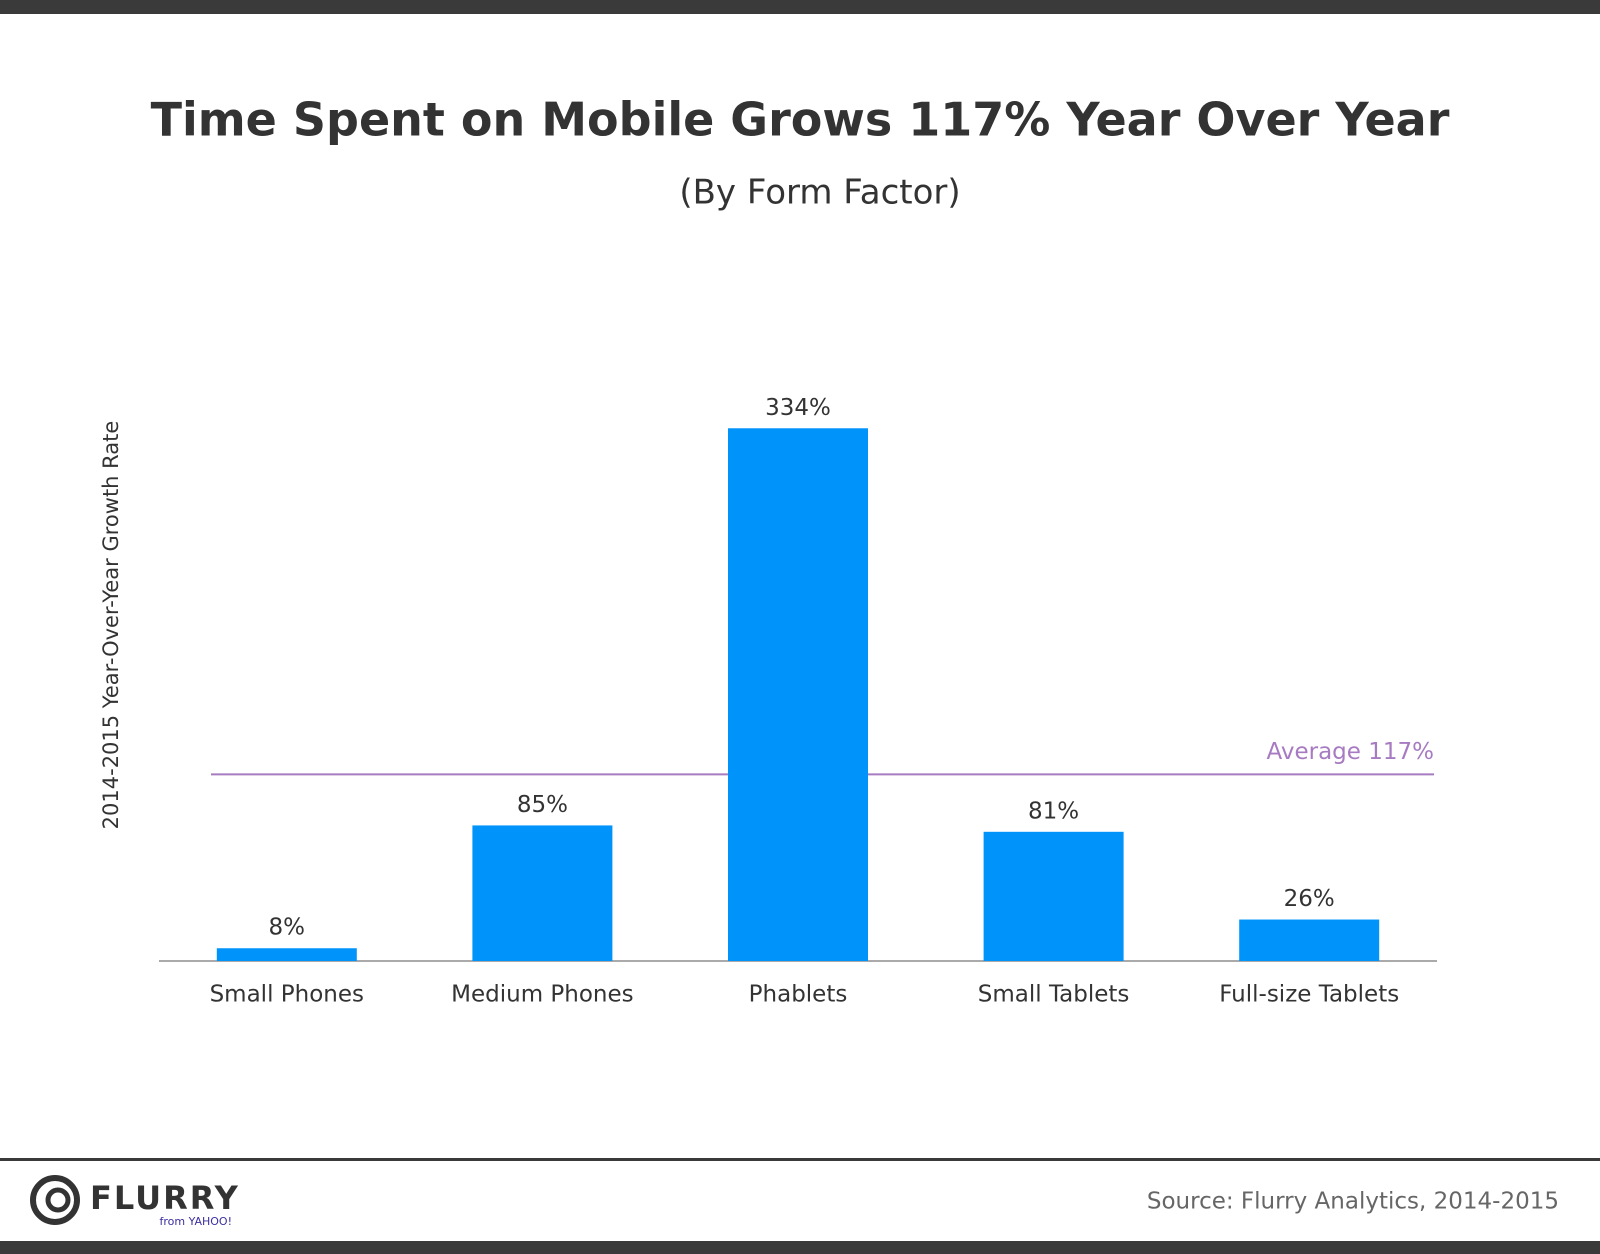 The image size is (1600, 1254). I want to click on x-tick-label: Medium Phones, so click(542, 995).